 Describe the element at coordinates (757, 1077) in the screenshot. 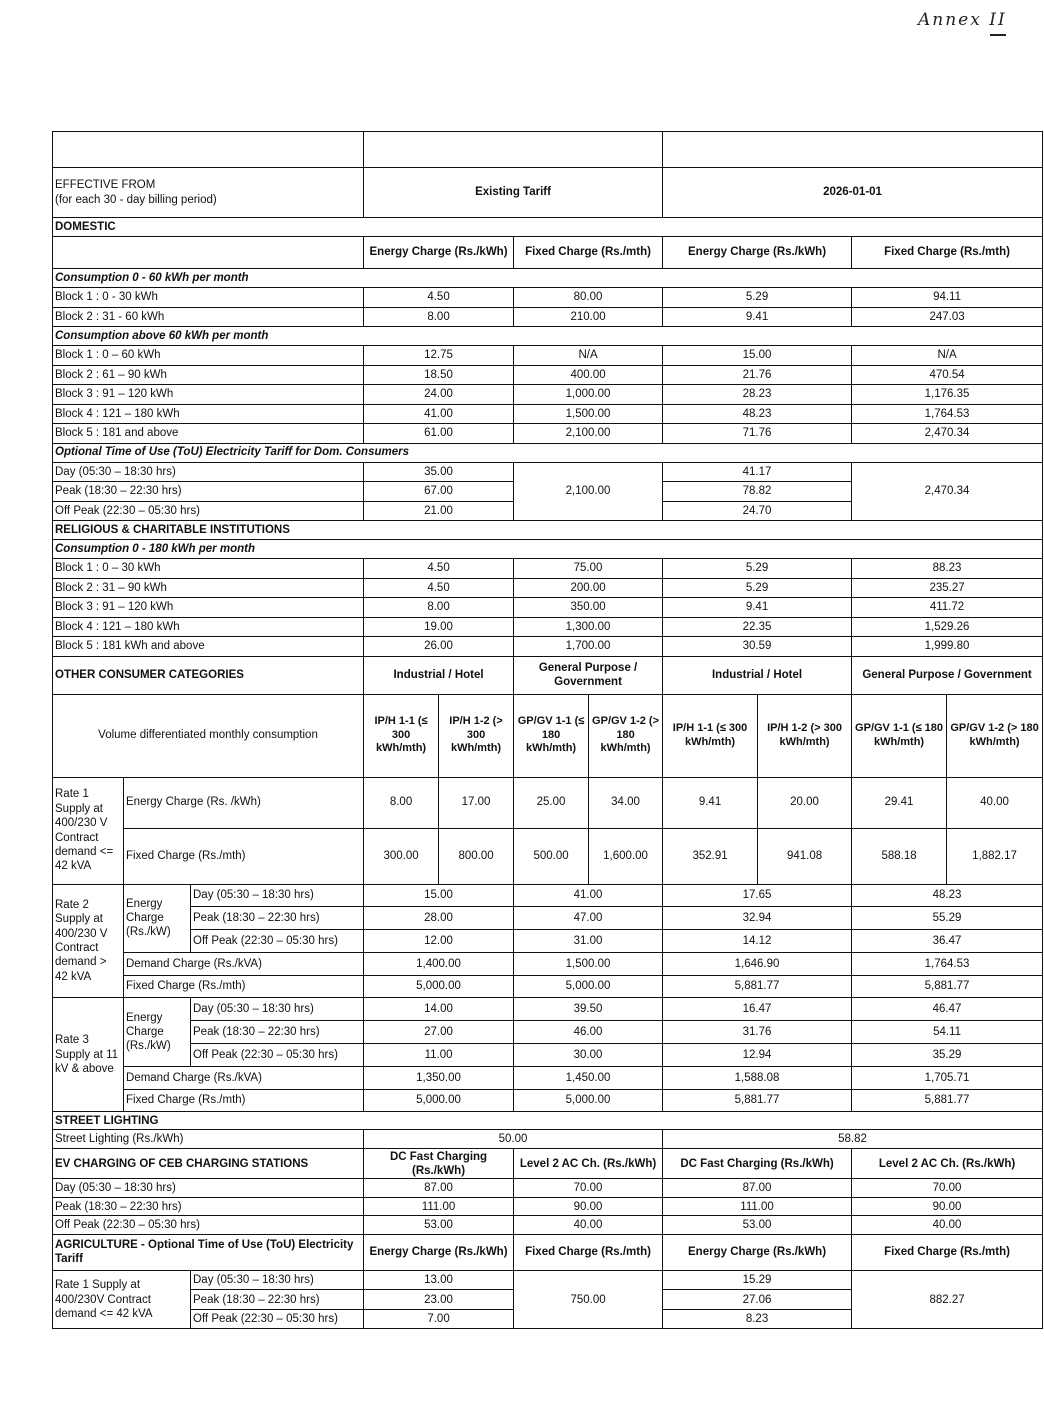

I see `value-cell: 1,588.08` at that location.